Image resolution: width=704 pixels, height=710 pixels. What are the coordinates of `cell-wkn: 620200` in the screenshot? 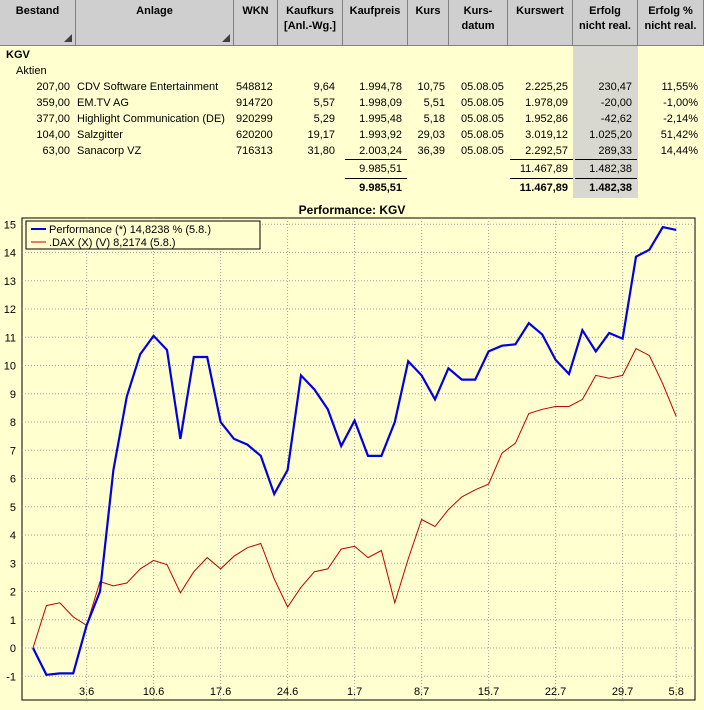 It's located at (254, 135).